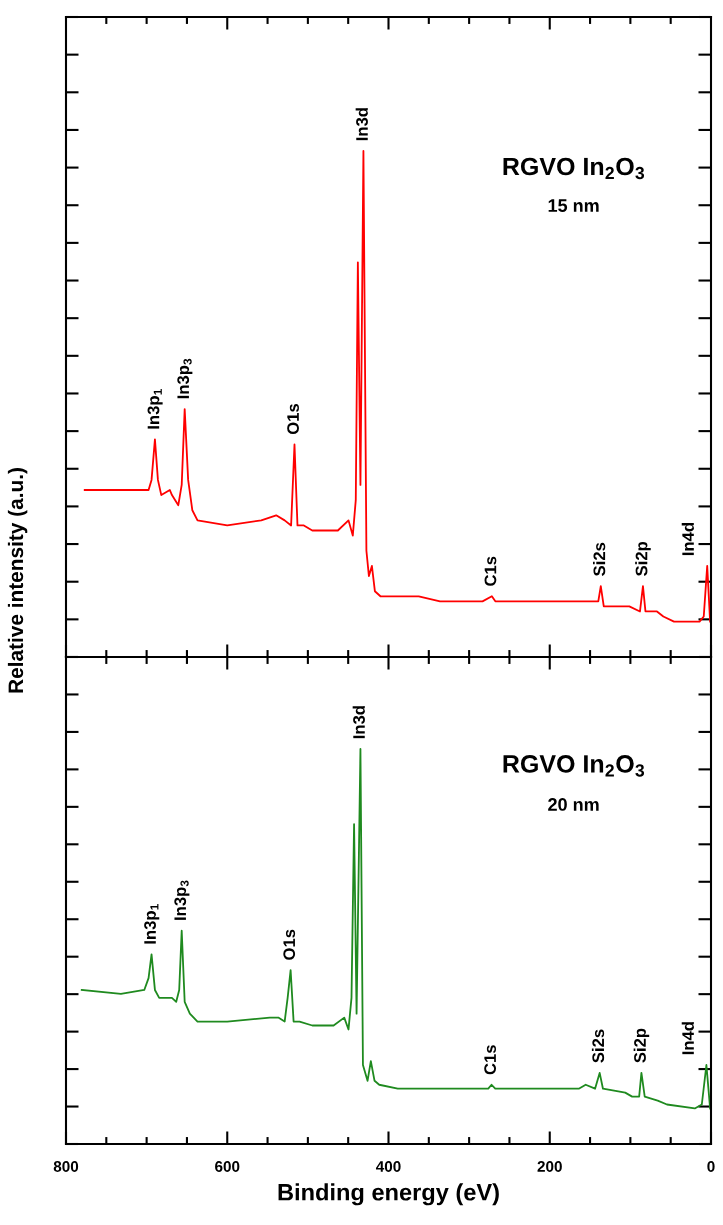  Describe the element at coordinates (573, 804) in the screenshot. I see `text: 20 nm` at that location.